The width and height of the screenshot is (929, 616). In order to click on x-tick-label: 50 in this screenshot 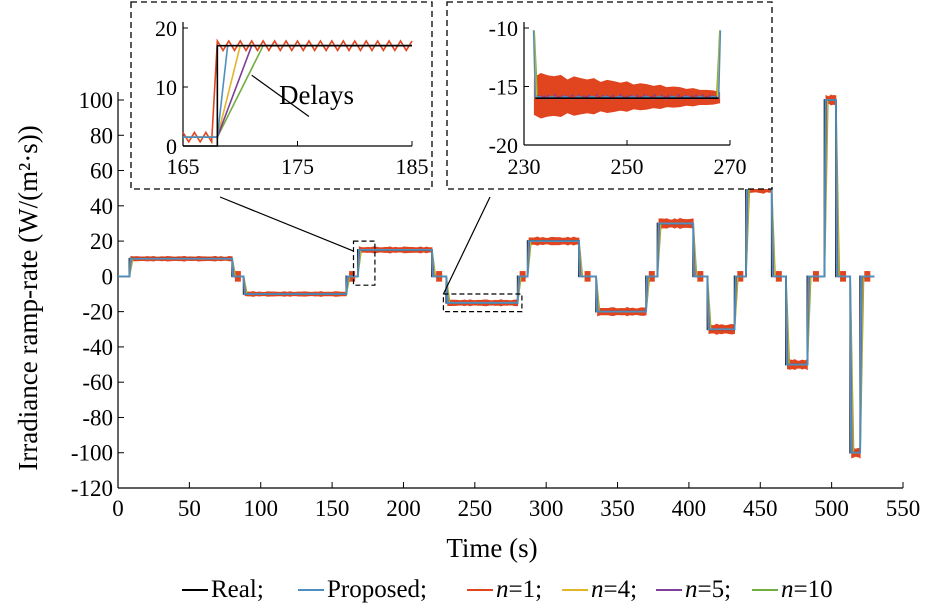, I will do `click(189, 508)`.